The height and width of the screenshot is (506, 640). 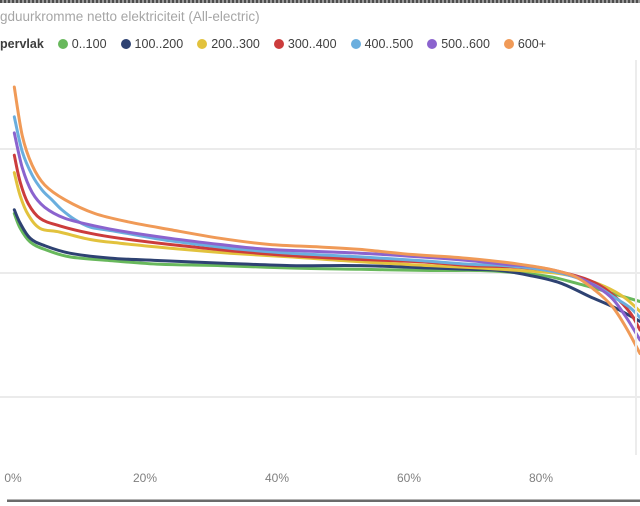 I want to click on legend-item-500-600: 500..600, so click(x=458, y=44).